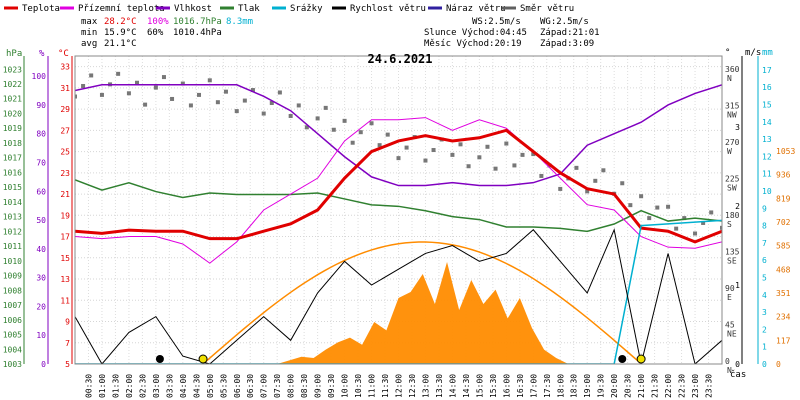 The width and height of the screenshot is (800, 400). Describe the element at coordinates (12, 217) in the screenshot. I see `hpa-tick-label: 1013` at that location.